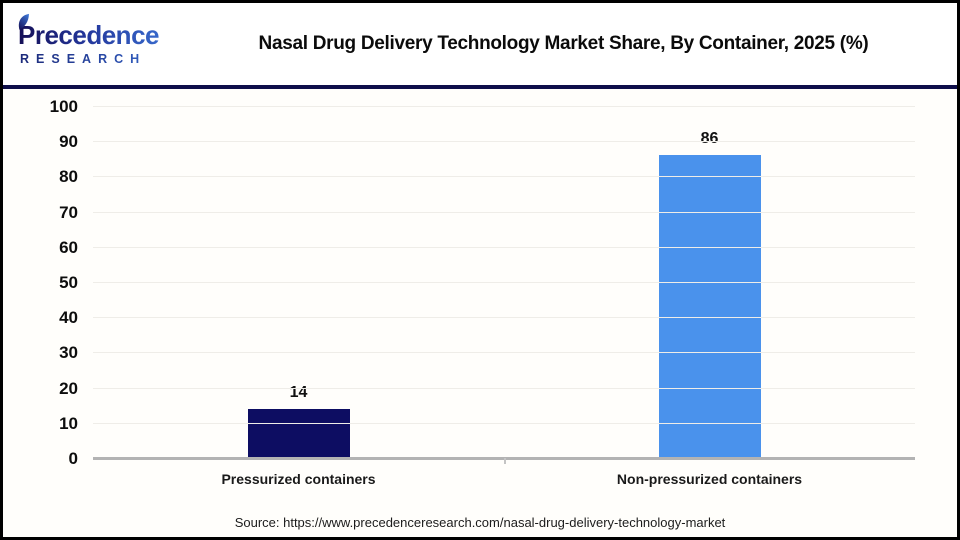  Describe the element at coordinates (63, 106) in the screenshot. I see `y-axis-tick-label-100: 100` at that location.